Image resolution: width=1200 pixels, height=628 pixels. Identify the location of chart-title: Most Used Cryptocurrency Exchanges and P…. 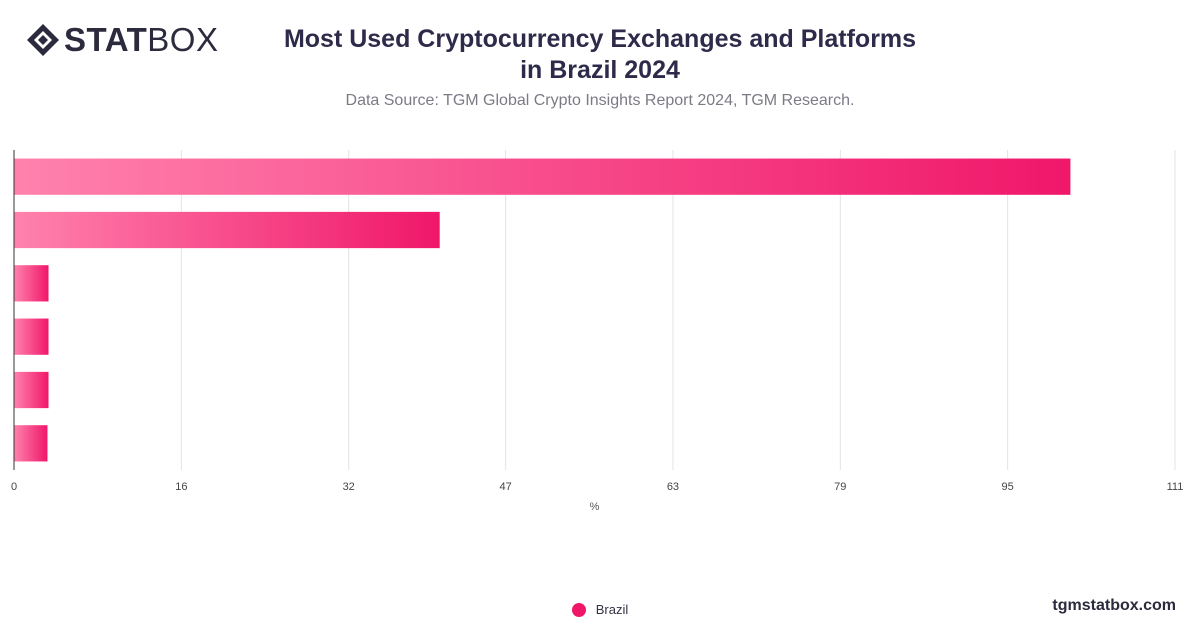
(600, 55).